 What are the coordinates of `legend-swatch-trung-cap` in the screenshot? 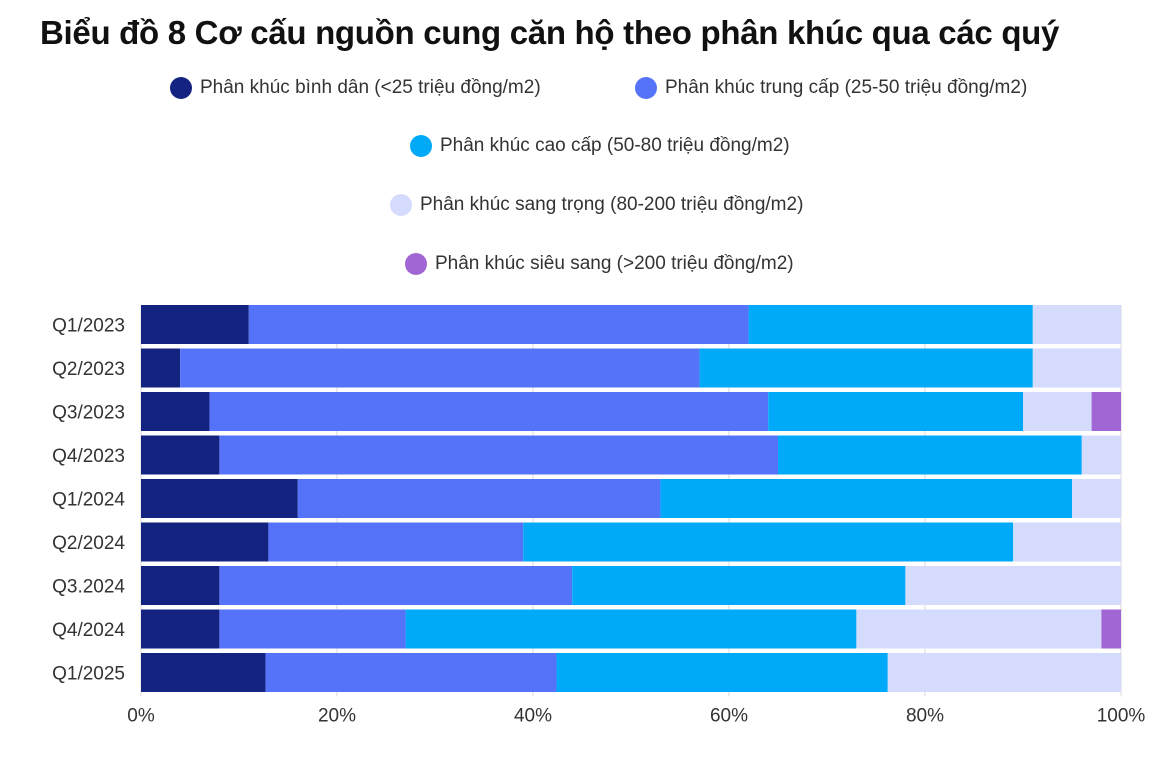 It's located at (646, 88).